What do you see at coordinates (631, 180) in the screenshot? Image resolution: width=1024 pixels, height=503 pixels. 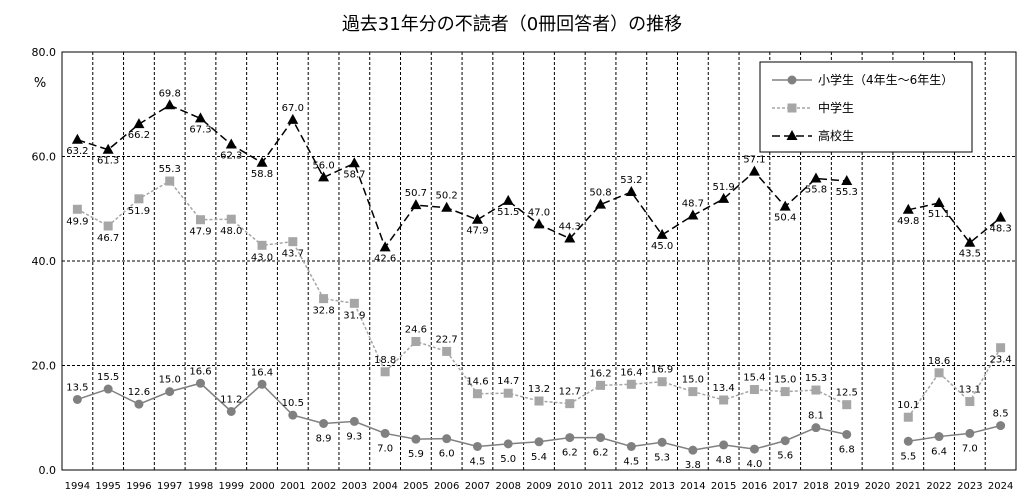 I see `data-label: 53.2` at bounding box center [631, 180].